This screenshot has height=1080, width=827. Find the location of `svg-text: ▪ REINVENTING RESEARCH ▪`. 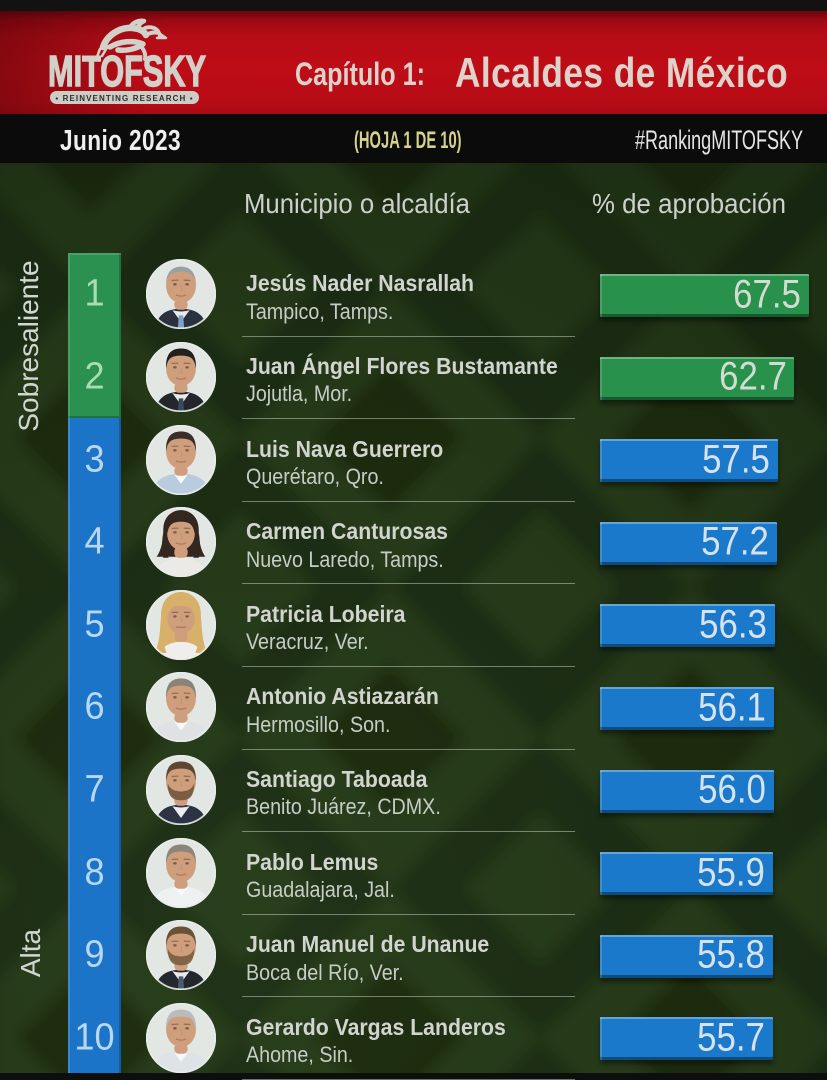

svg-text: ▪ REINVENTING RESEARCH ▪ is located at coordinates (124, 98).